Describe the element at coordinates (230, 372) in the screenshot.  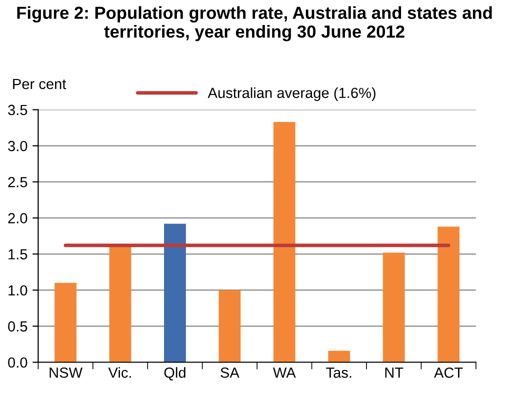
I see `x-tick-label: SA` at that location.